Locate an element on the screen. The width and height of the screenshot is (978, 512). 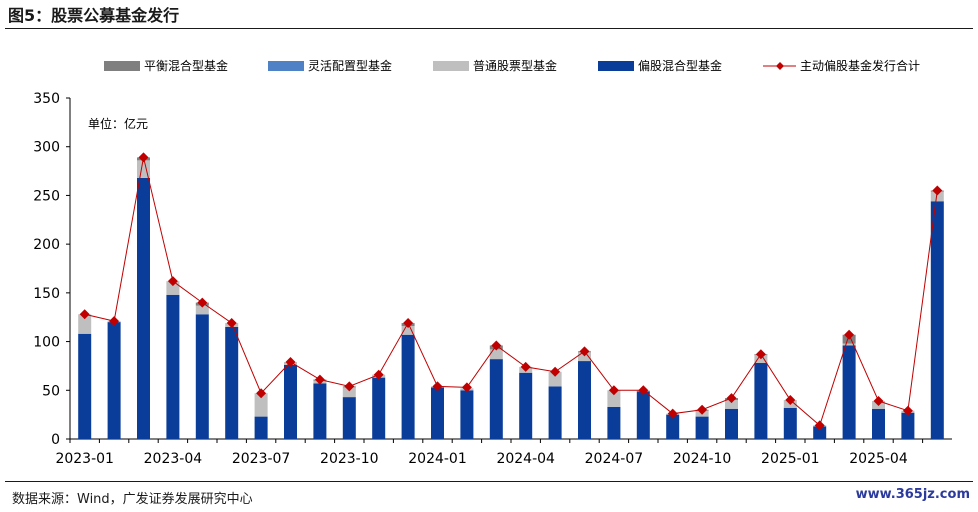
figure-title: 图5：股票公募基金发行 is located at coordinates (94, 15).